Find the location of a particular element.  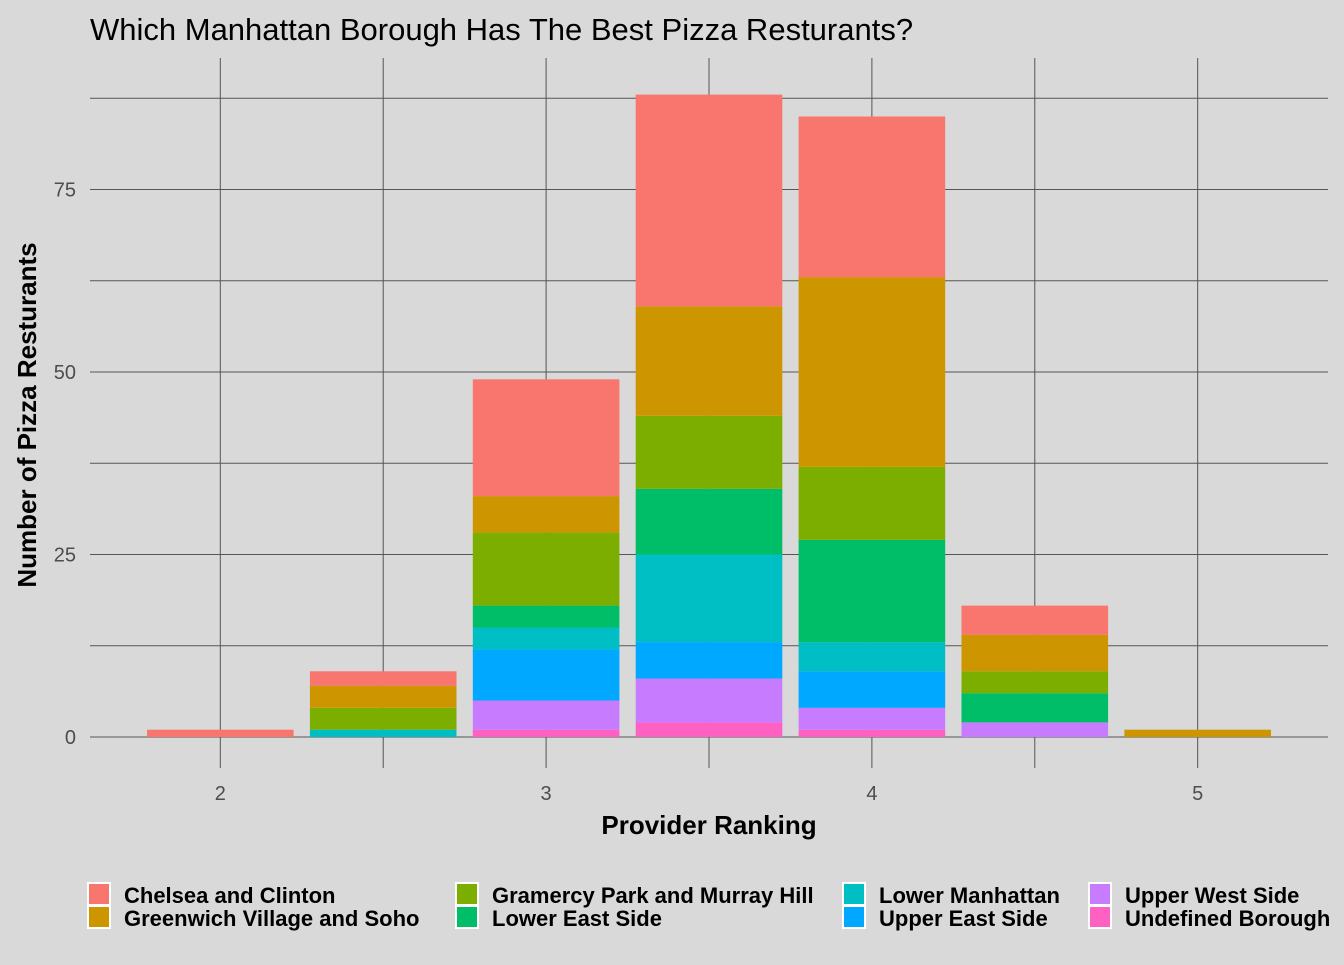

legend-label: Lower Manhattan is located at coordinates (969, 895).